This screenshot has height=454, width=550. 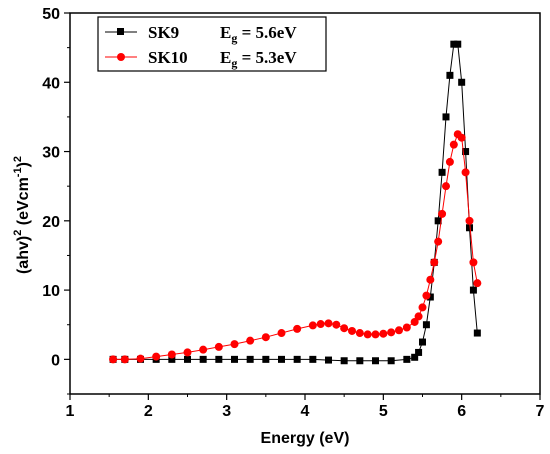 What do you see at coordinates (461, 411) in the screenshot?
I see `x-tick-label: 6` at bounding box center [461, 411].